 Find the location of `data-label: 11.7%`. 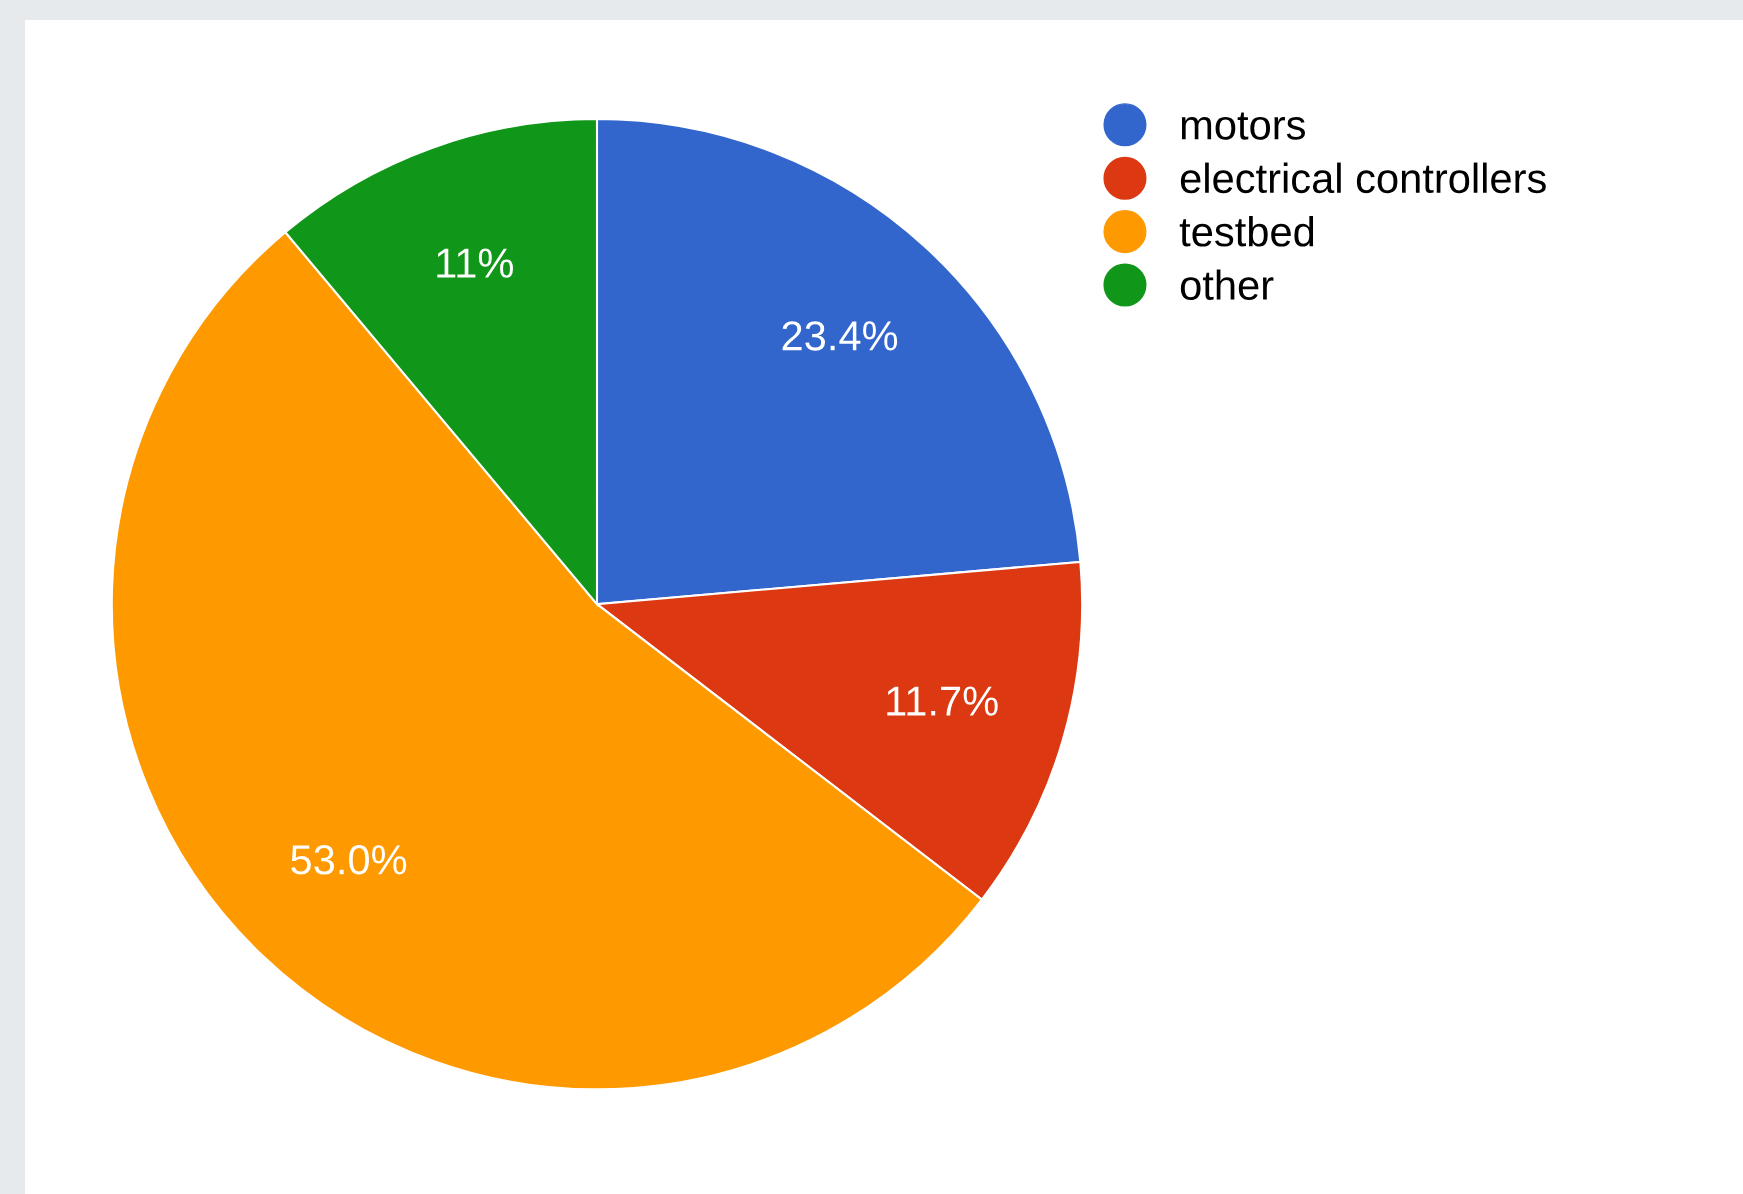

data-label: 11.7% is located at coordinates (942, 701).